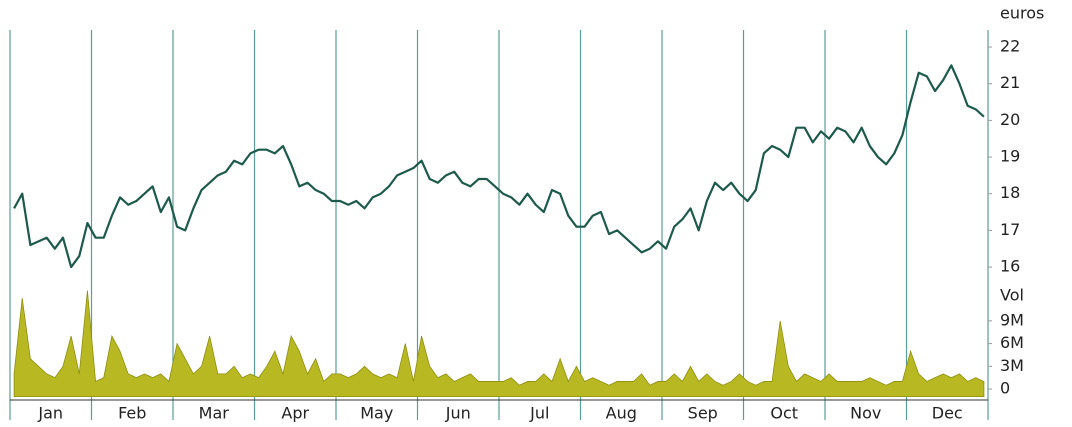 This screenshot has height=427, width=1072. Describe the element at coordinates (539, 413) in the screenshot. I see `x-tick-label: Jul` at that location.